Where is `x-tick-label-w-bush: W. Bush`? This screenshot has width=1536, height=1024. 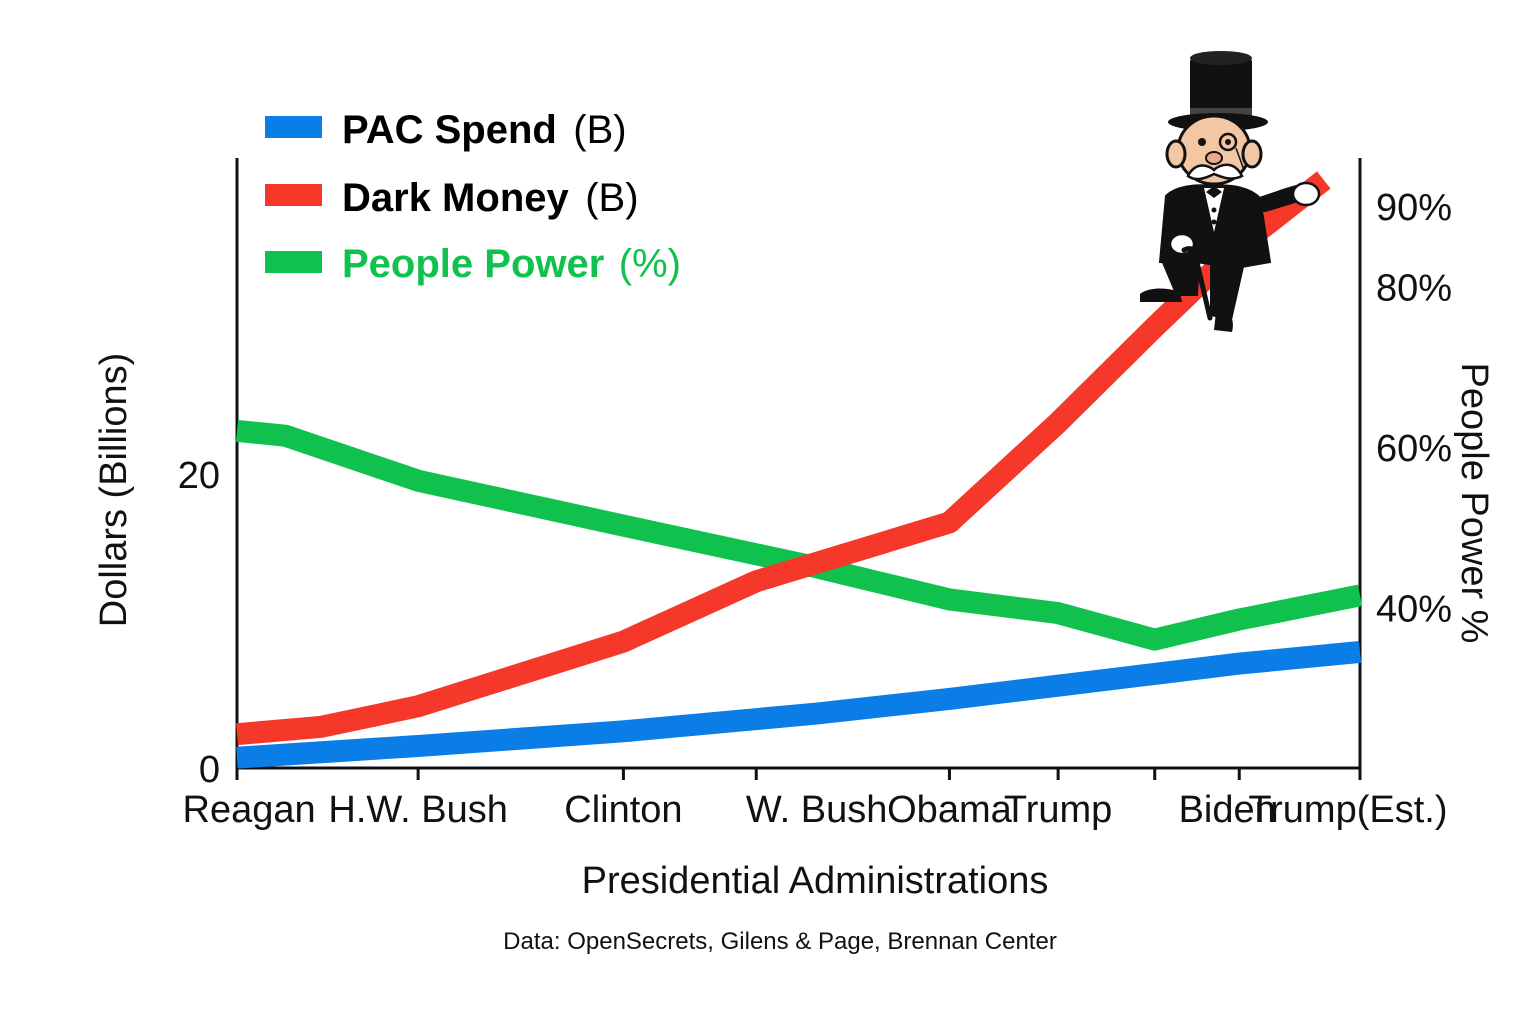
x-tick-label-w-bush: W. Bush is located at coordinates (817, 810).